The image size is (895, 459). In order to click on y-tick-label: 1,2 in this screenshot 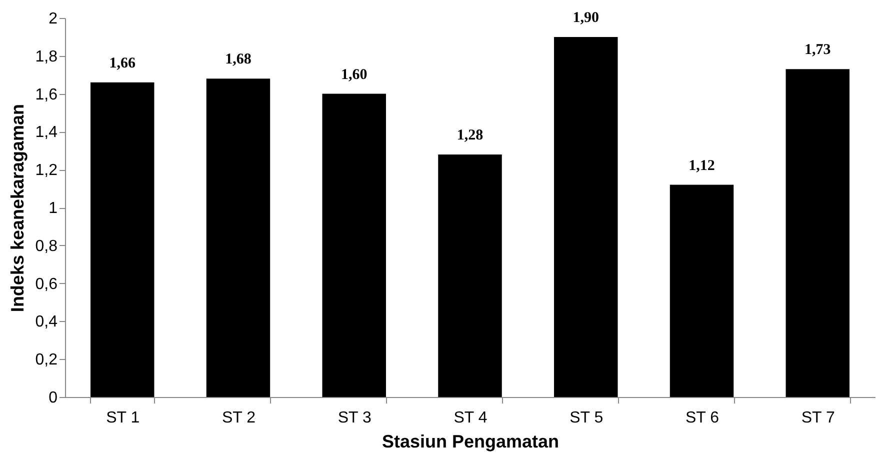, I will do `click(46, 171)`.